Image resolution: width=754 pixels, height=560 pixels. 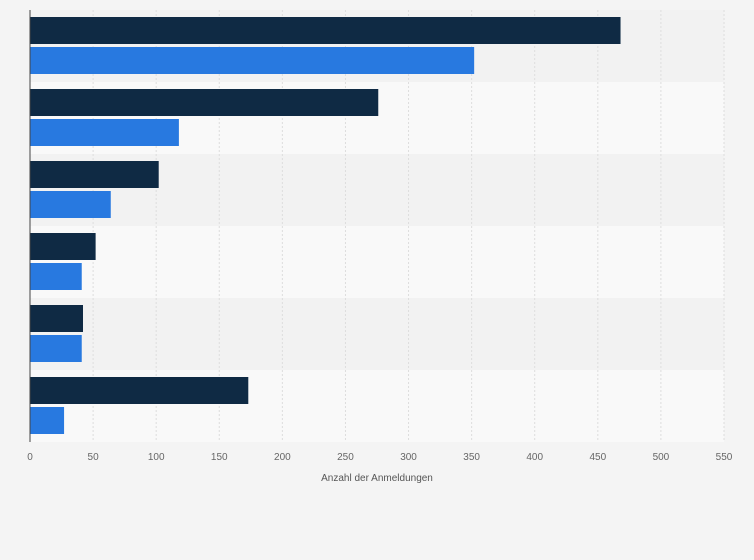 What do you see at coordinates (30, 457) in the screenshot?
I see `x-tick-label: 0` at bounding box center [30, 457].